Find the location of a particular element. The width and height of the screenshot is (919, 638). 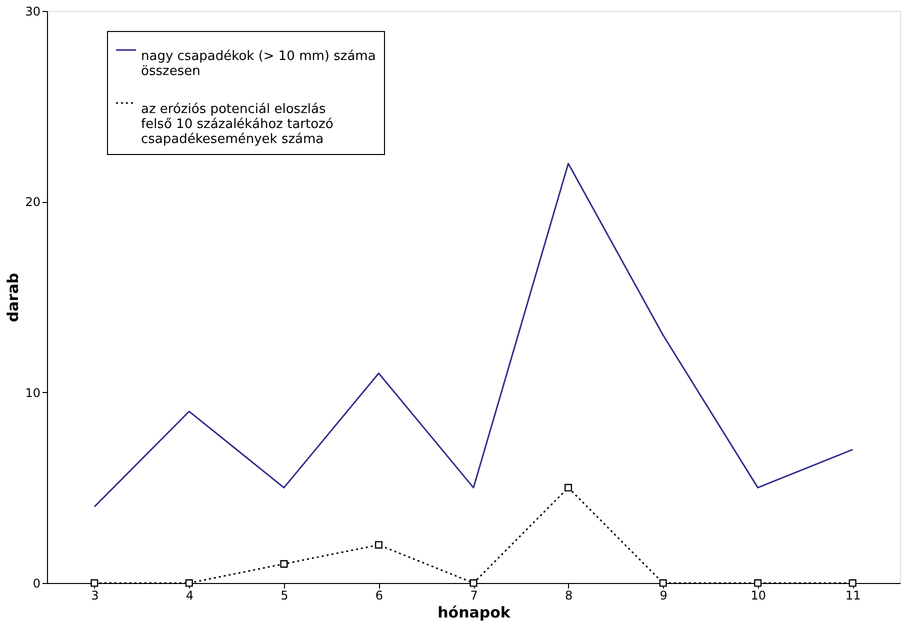

y-tick-label: 20 is located at coordinates (32, 202).